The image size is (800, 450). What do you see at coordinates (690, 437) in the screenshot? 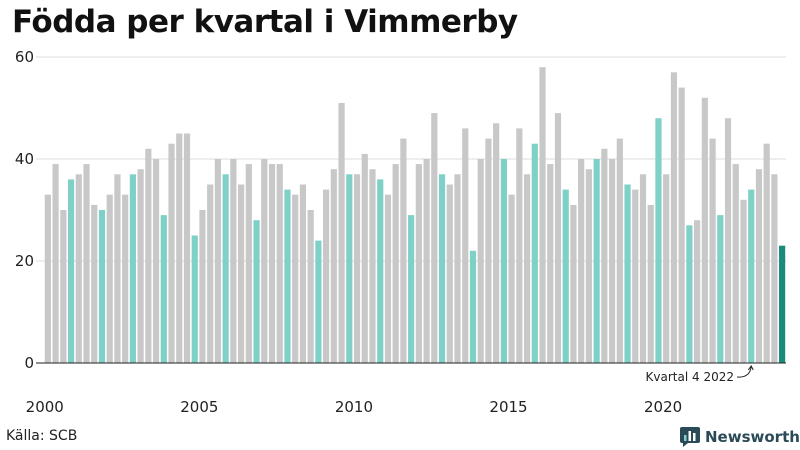
I see `bar-chart-logo-icon` at bounding box center [690, 437].